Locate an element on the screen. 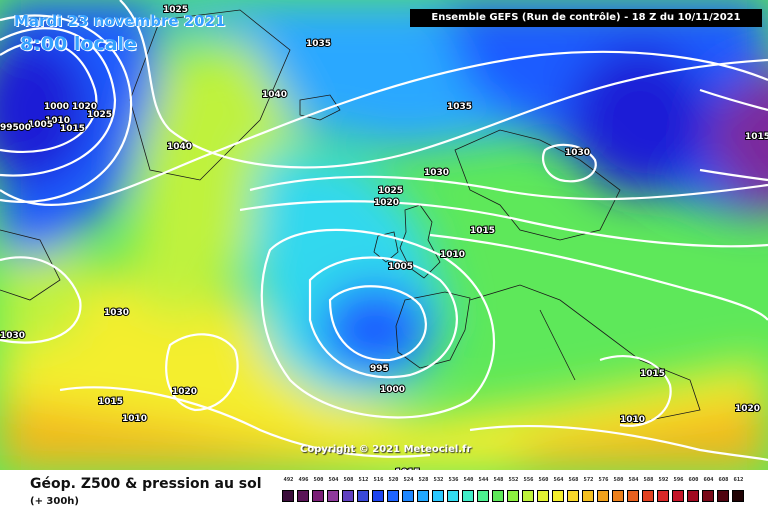 This screenshot has width=768, height=512. scale-label: 596 is located at coordinates (678, 480).